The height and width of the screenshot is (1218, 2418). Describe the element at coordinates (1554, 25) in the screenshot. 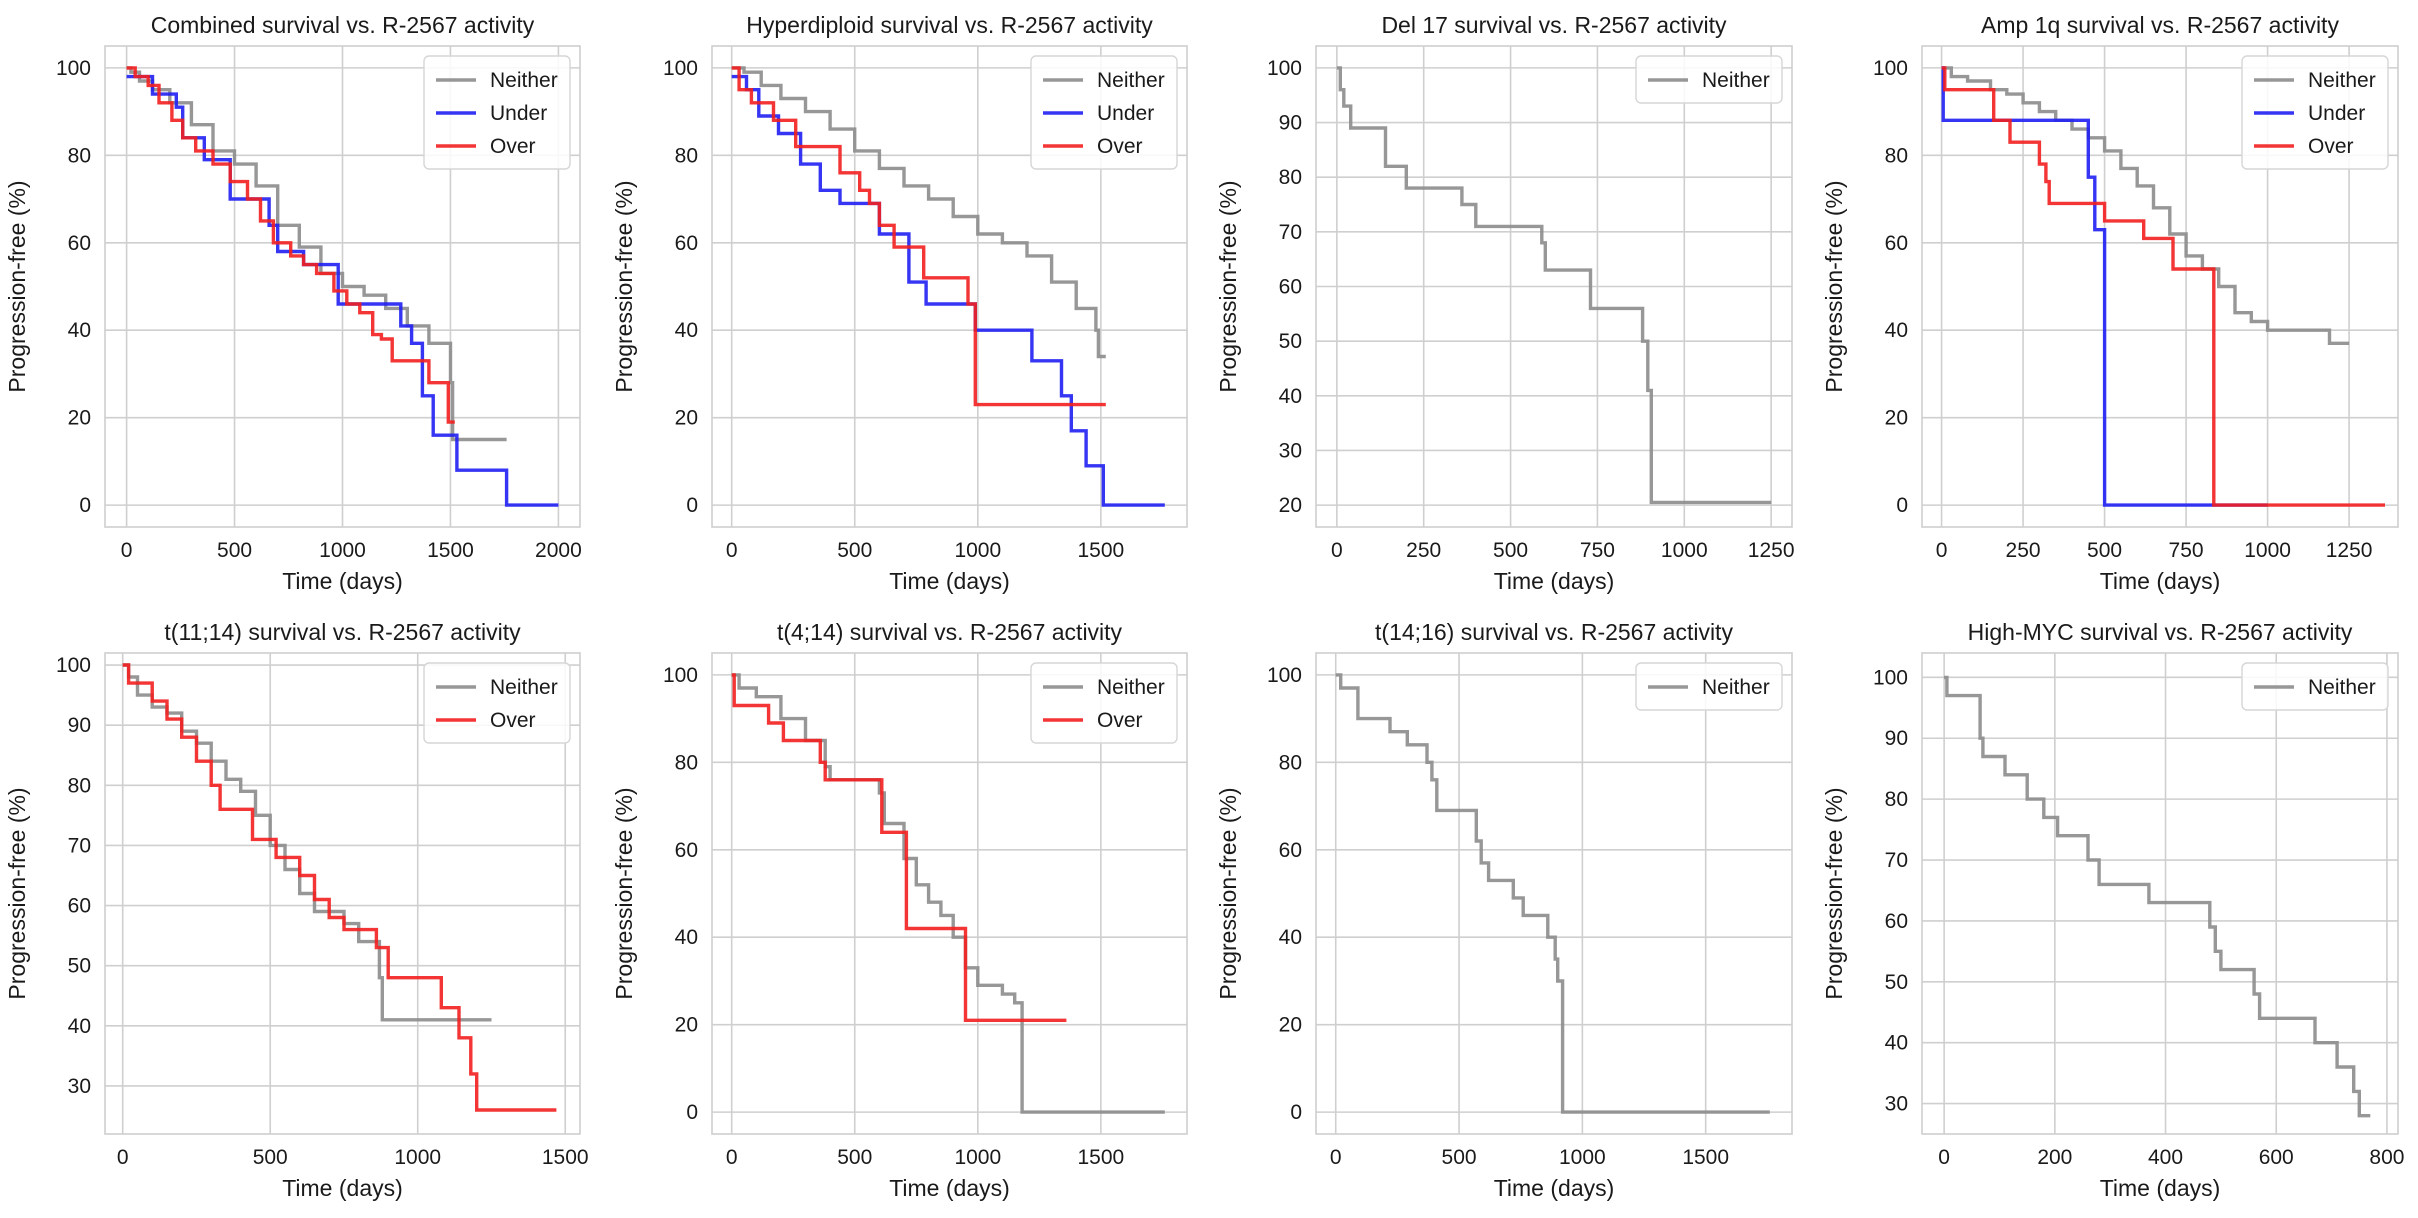

I see `chart-title: Del 17 survival vs. R-2567 activity` at that location.